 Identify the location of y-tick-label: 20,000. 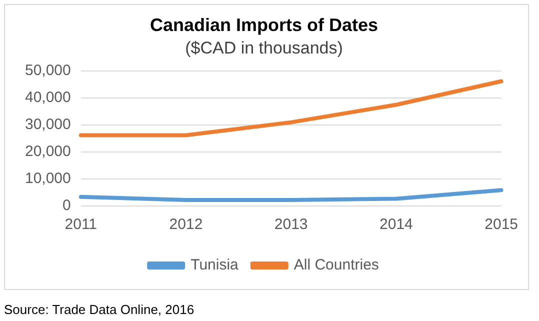
(47, 151).